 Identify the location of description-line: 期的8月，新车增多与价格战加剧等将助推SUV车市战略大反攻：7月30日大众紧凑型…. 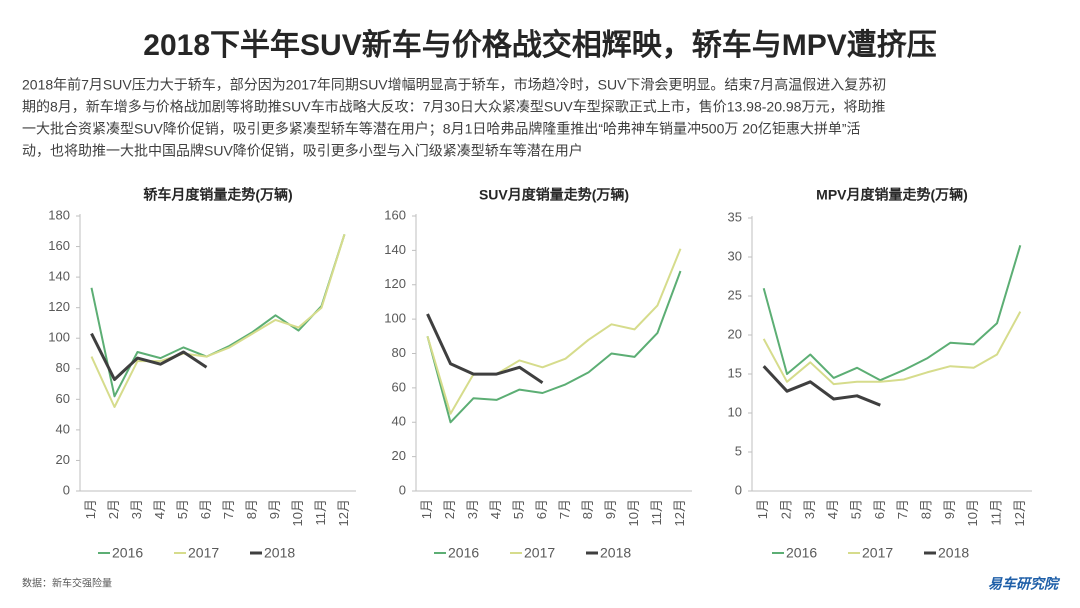
(453, 107).